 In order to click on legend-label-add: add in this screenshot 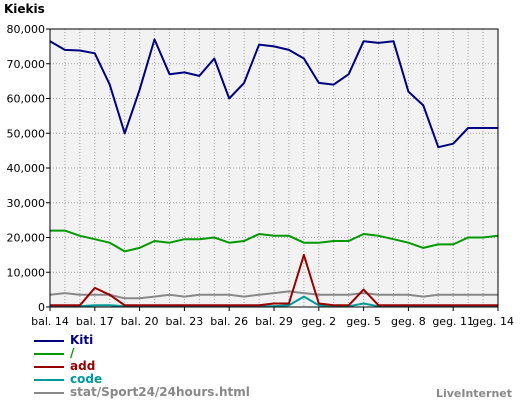, I will do `click(83, 366)`.